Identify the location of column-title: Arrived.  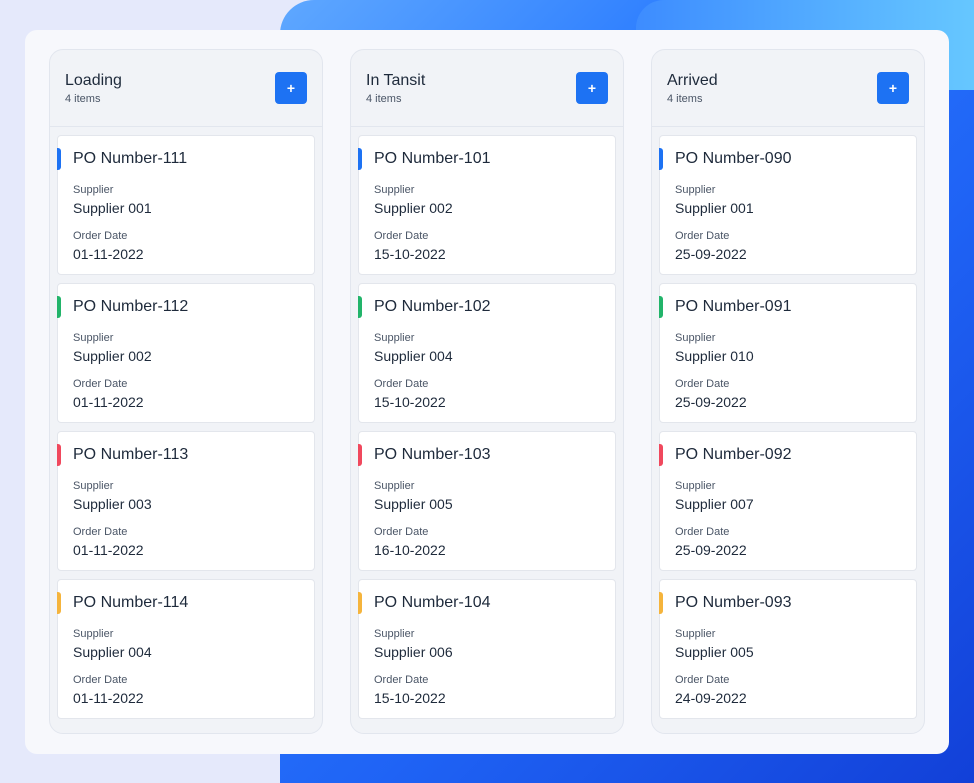
(692, 80).